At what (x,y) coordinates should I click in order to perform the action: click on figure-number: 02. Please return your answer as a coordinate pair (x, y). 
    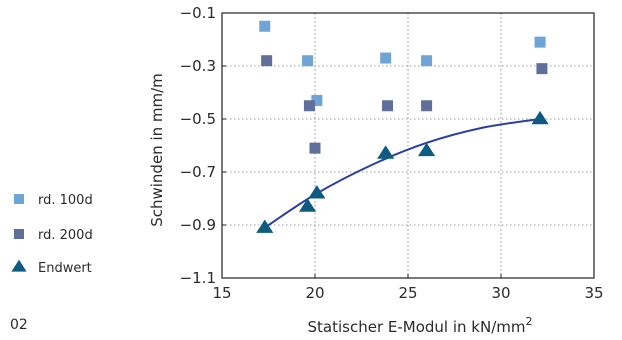
    Looking at the image, I should click on (19, 325).